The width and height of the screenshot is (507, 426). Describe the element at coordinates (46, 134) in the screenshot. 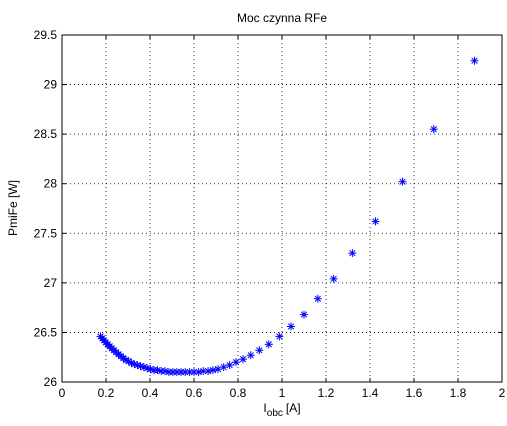

I see `y-tick-label: 28.5` at that location.